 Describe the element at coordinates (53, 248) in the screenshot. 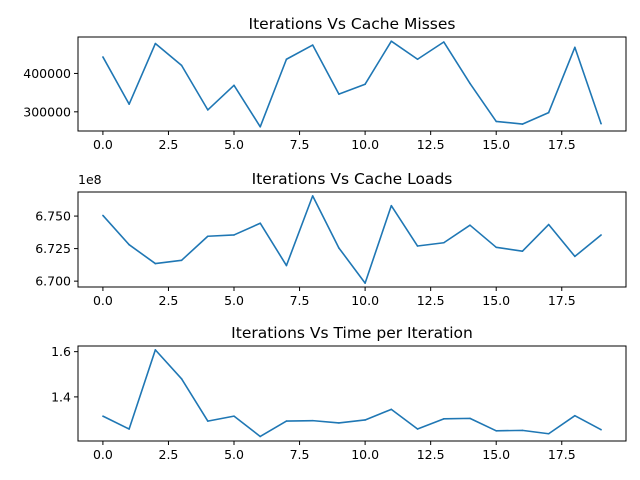

I see `y-tick-label: 6.725` at that location.